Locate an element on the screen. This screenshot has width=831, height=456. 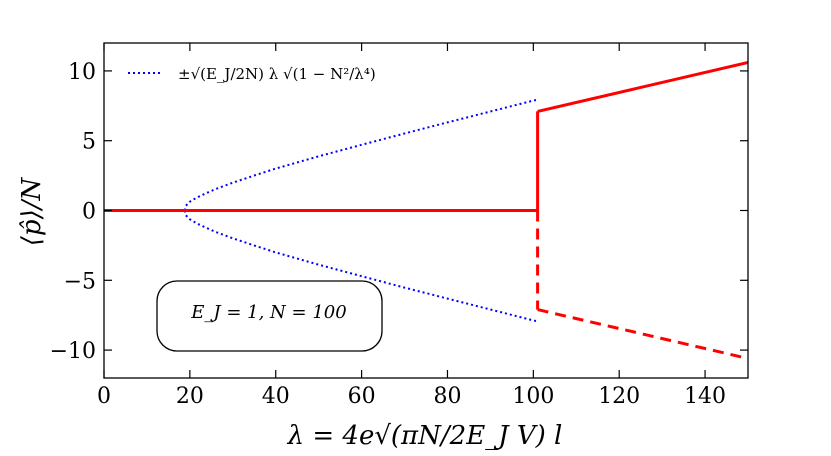
legend-entry-label: ±√(E_J/2N) λ √(1 − N²/λ⁴) is located at coordinates (277, 74).